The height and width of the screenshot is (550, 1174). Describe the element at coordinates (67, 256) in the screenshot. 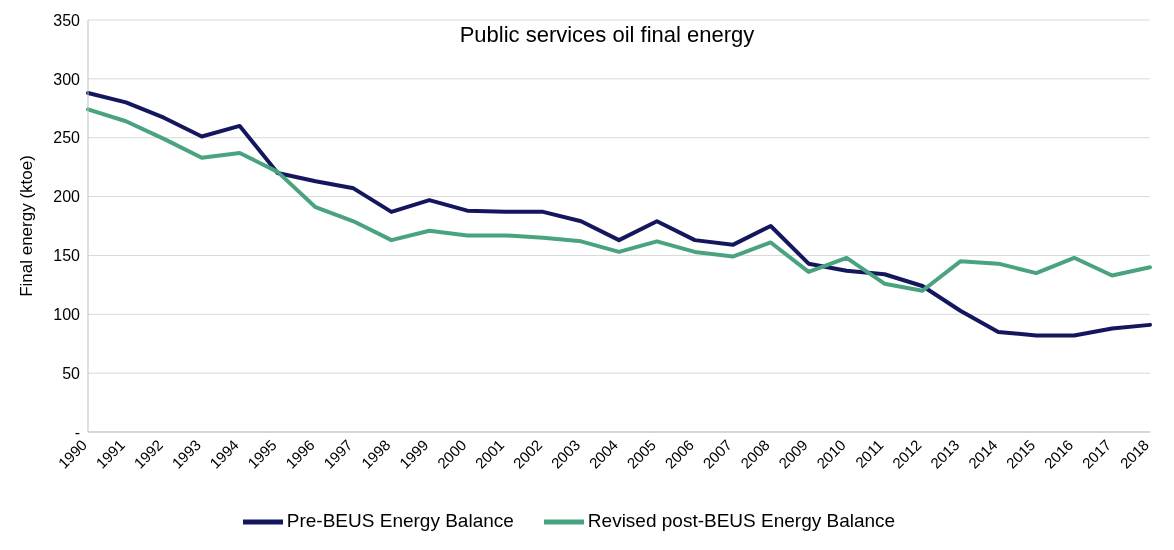

I see `y-tick-label: 150` at that location.